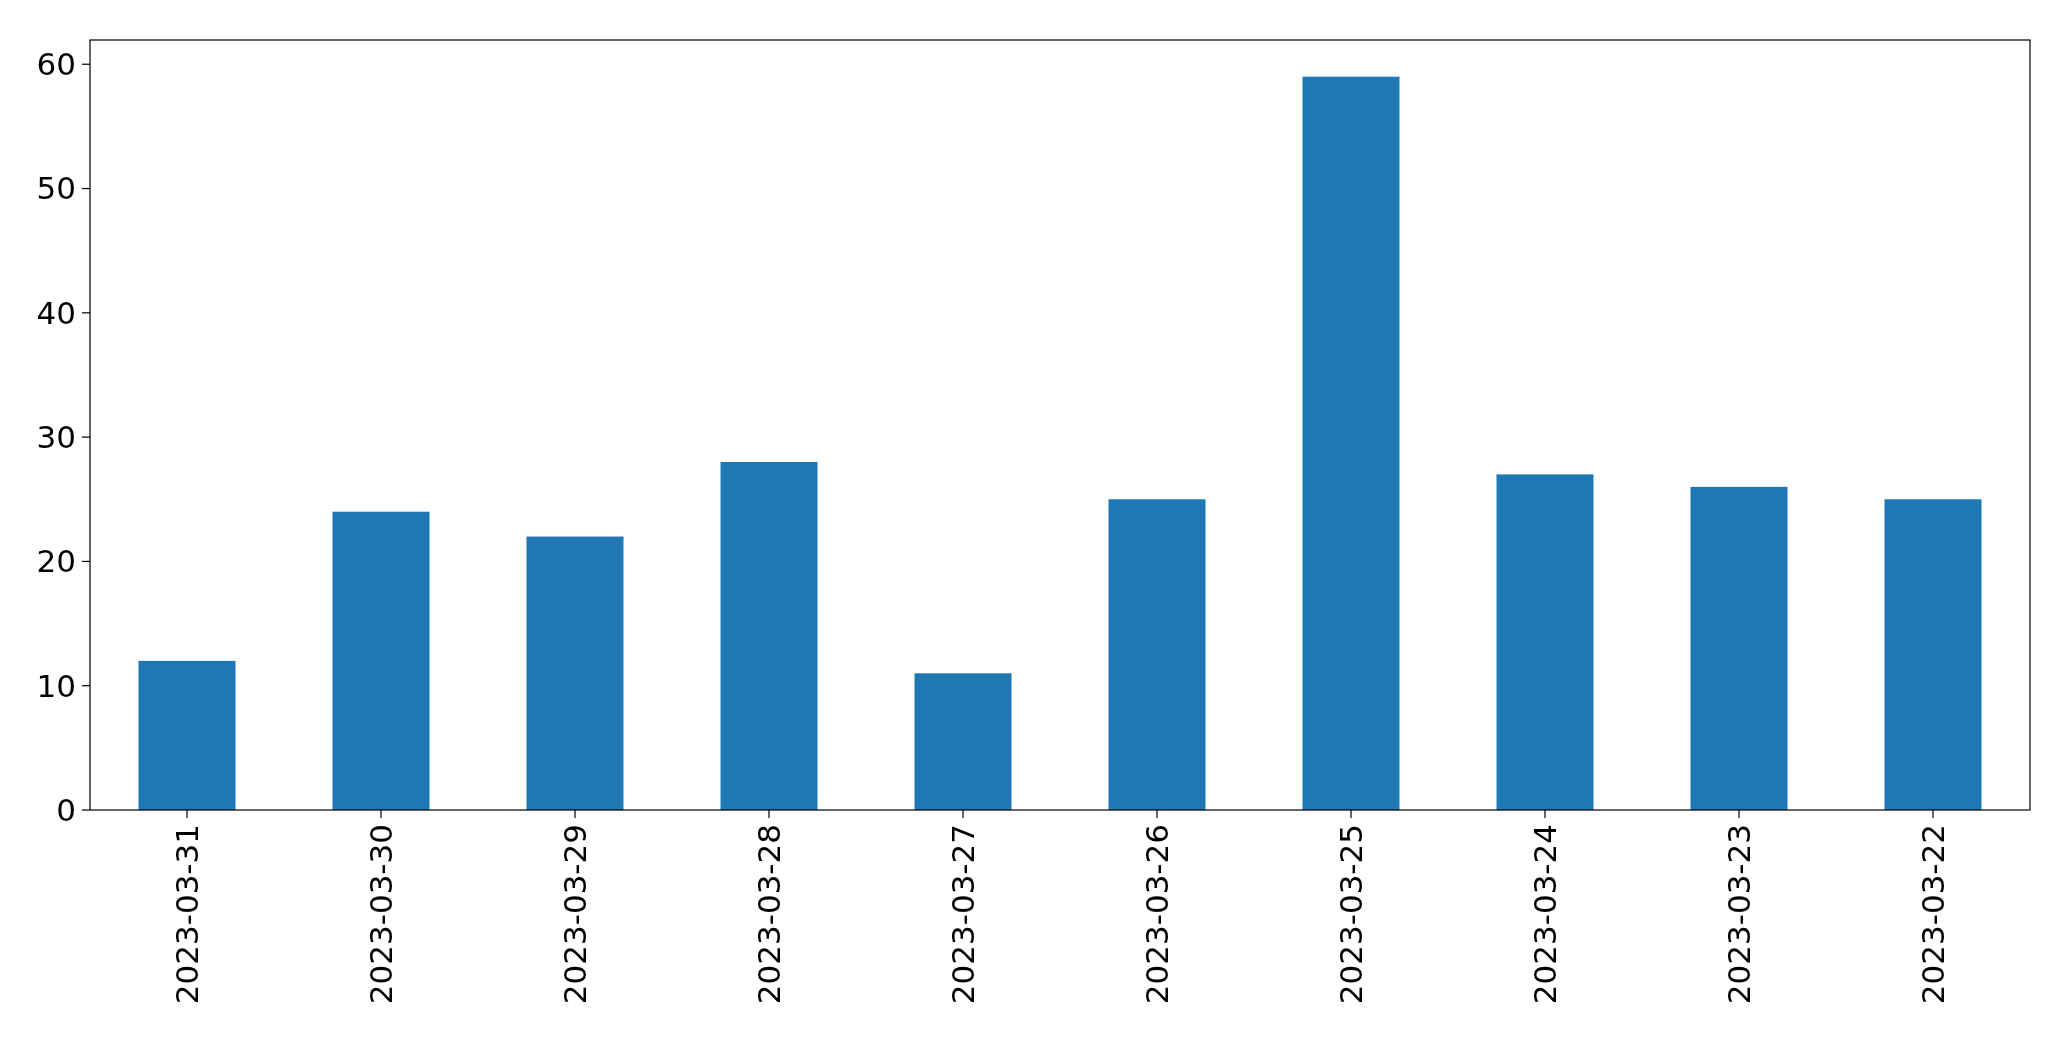  I want to click on y-tick-label: 0, so click(66, 809).